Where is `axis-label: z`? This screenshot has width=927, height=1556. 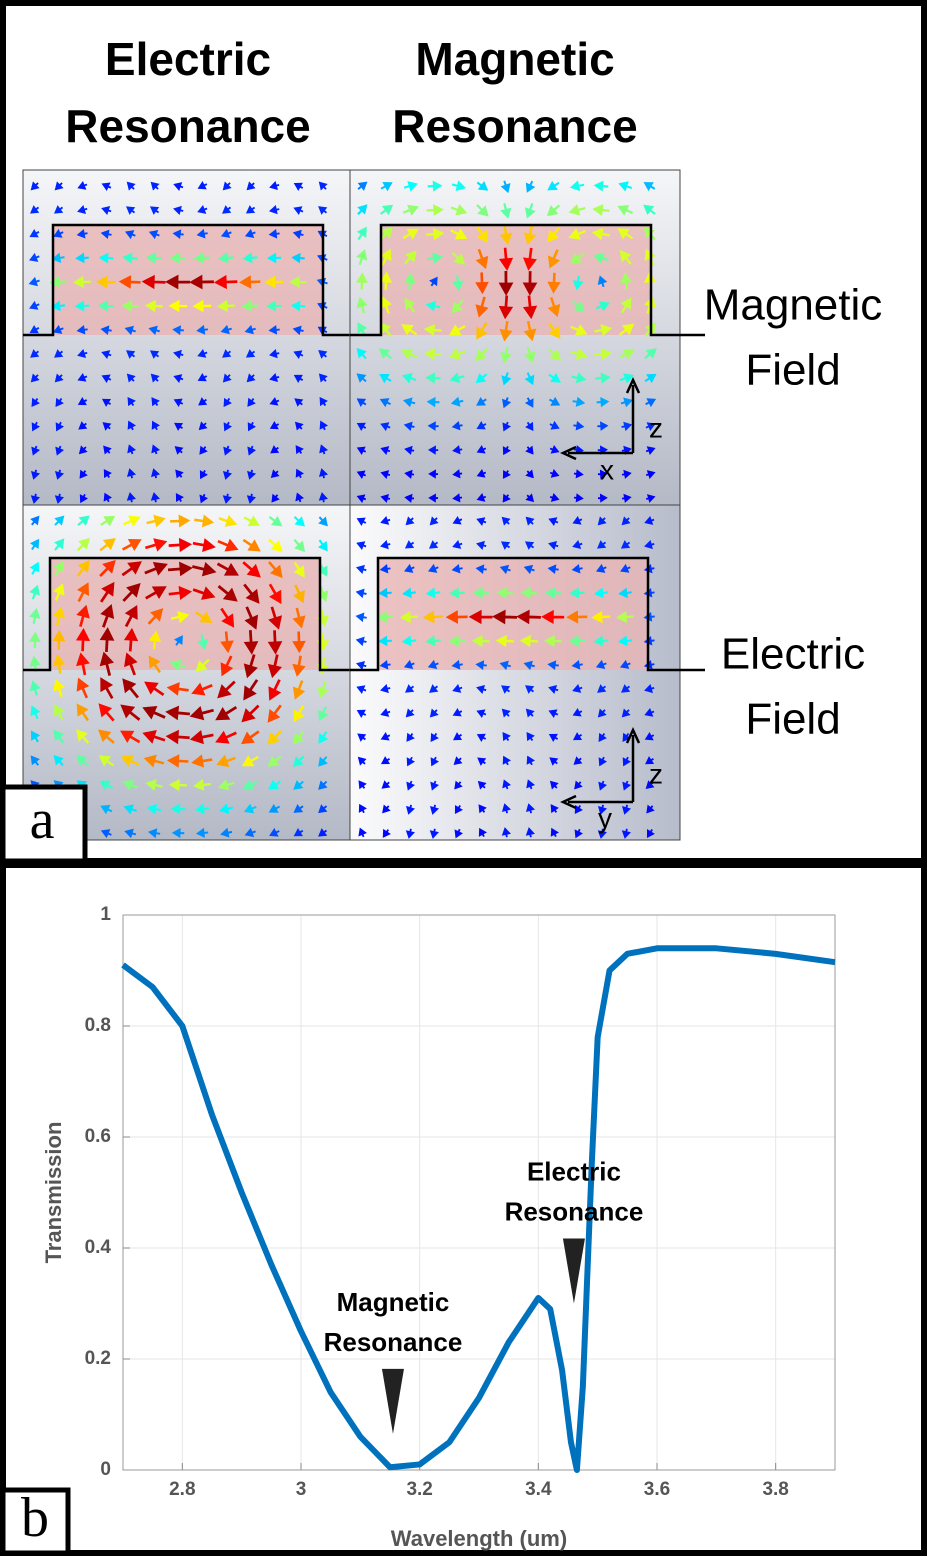
axis-label: z is located at coordinates (656, 427).